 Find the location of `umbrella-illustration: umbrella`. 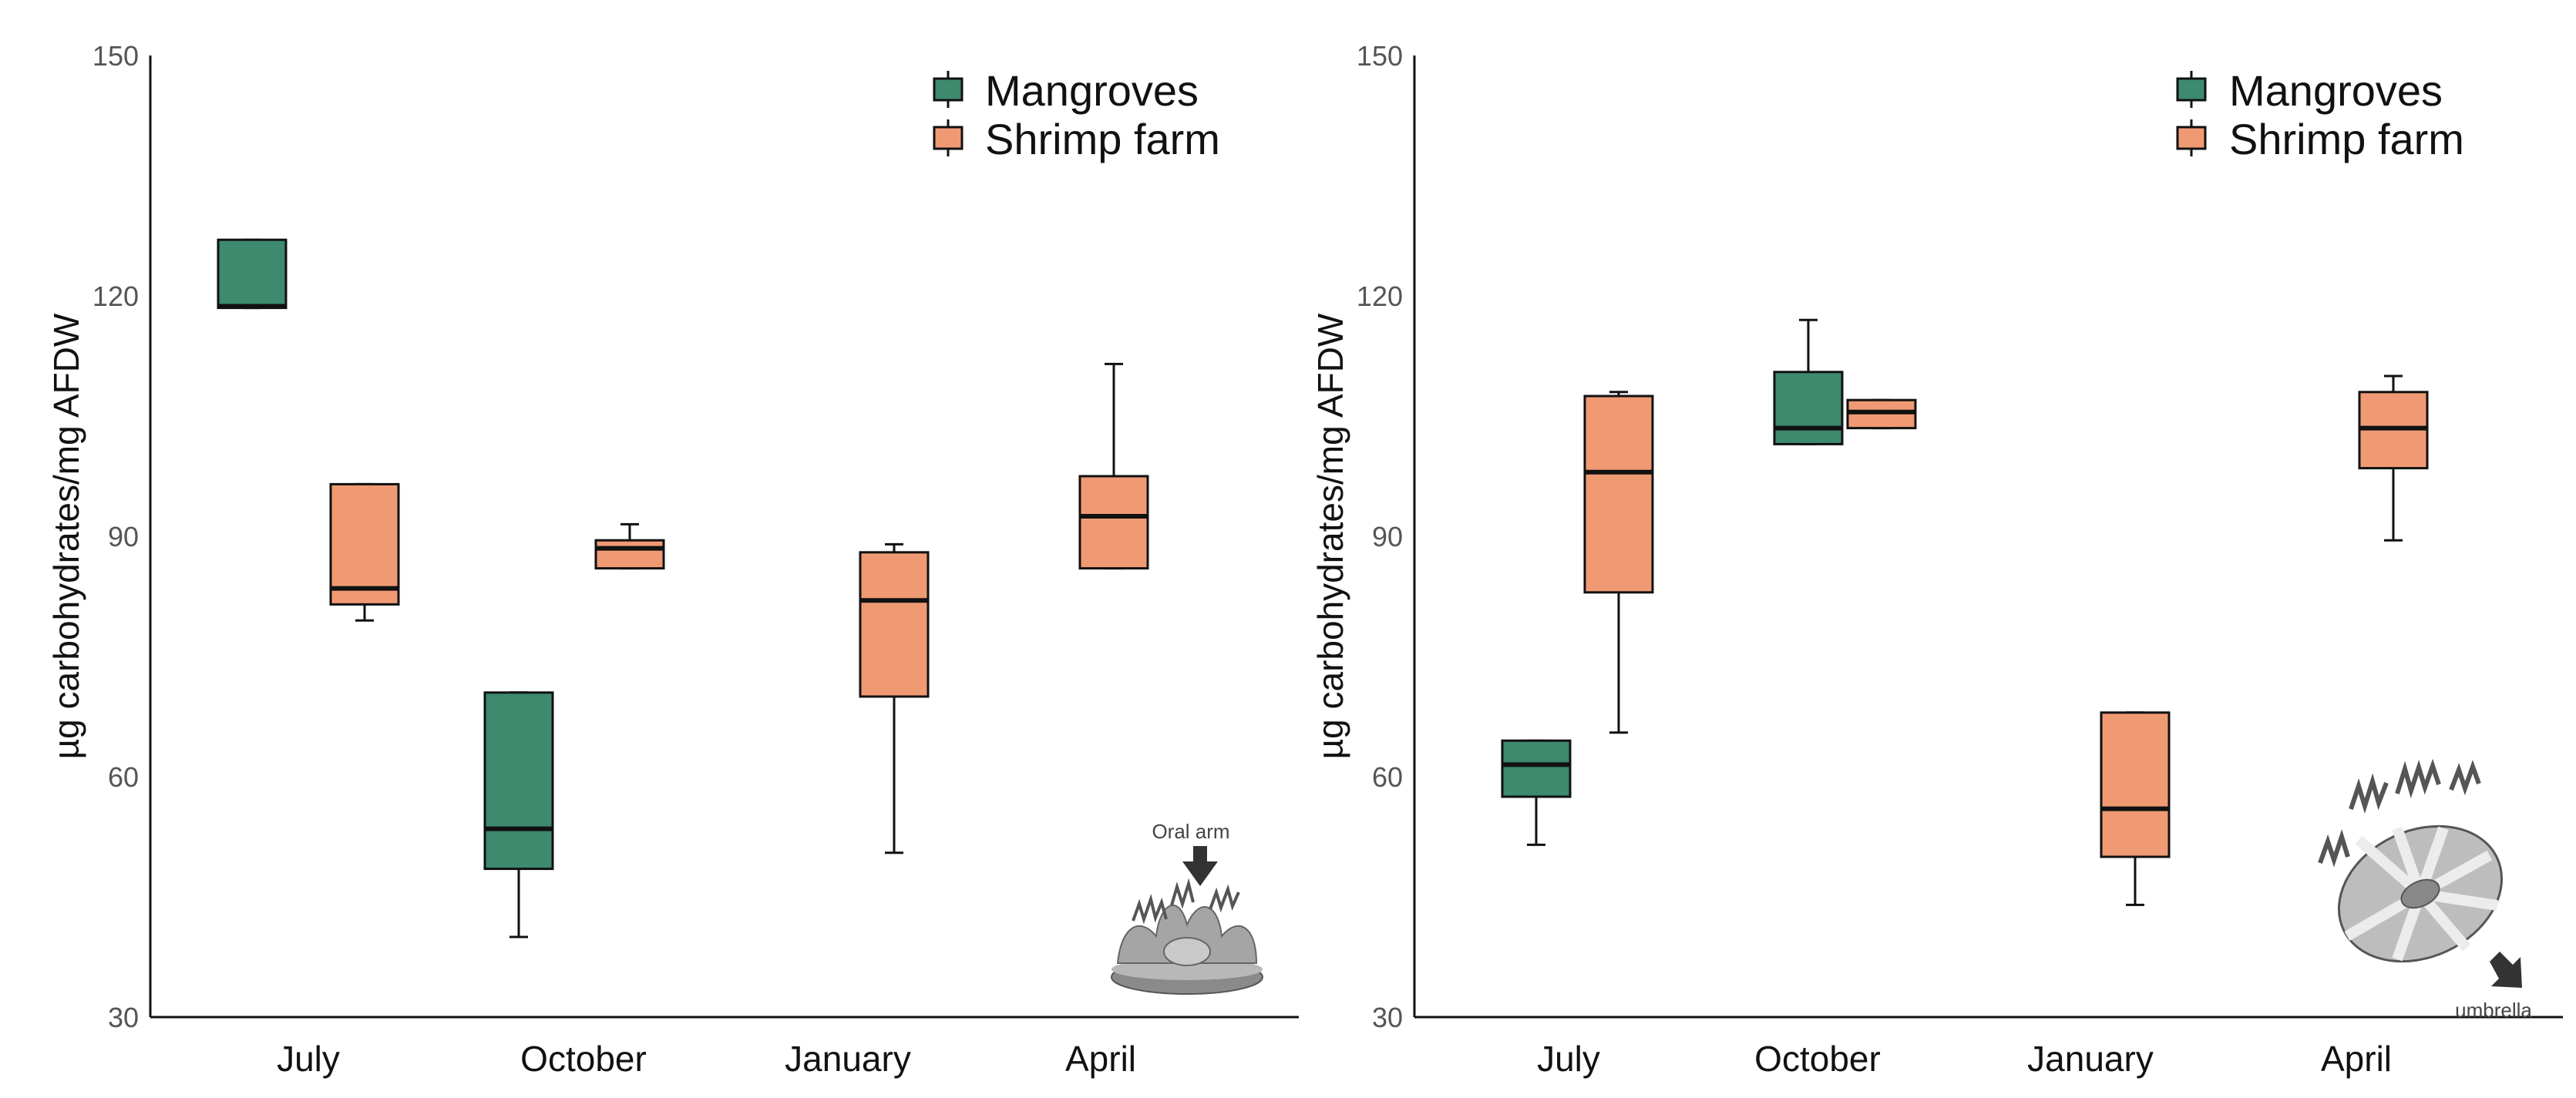

umbrella-illustration: umbrella is located at coordinates (2425, 890).